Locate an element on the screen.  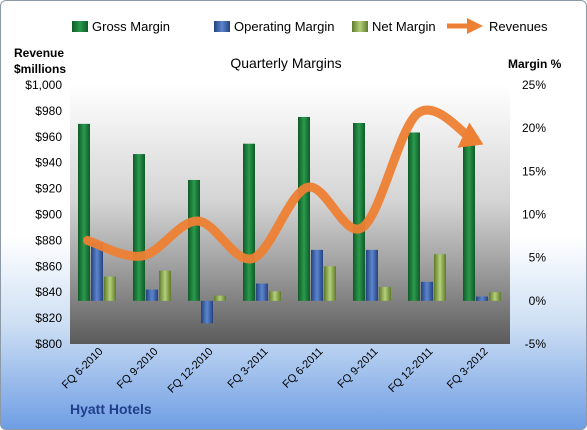
right-tick-label: -5% is located at coordinates (536, 344).